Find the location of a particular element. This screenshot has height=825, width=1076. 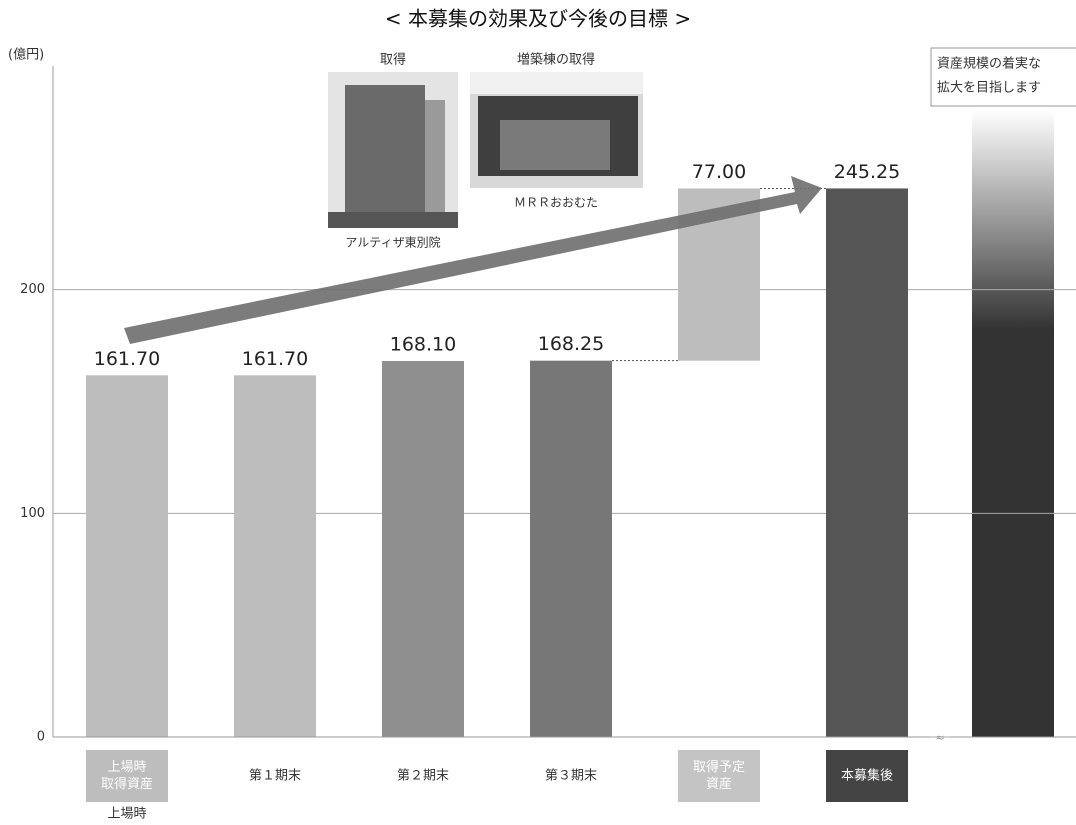

value-label: 168.10 is located at coordinates (423, 345).